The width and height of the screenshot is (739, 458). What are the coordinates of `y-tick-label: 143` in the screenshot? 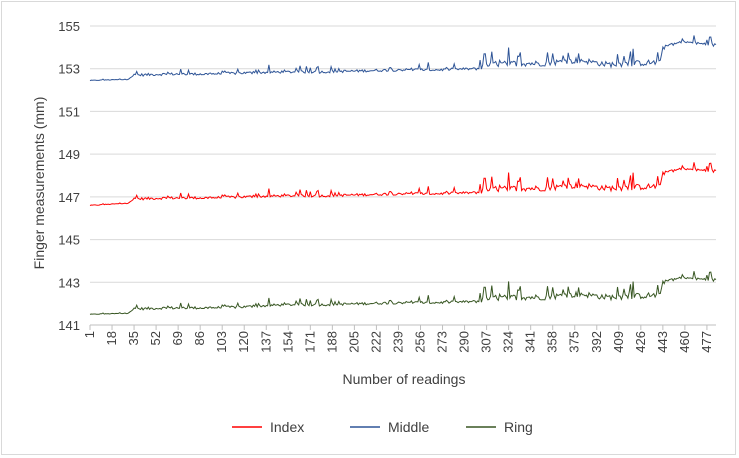 It's located at (69, 282).